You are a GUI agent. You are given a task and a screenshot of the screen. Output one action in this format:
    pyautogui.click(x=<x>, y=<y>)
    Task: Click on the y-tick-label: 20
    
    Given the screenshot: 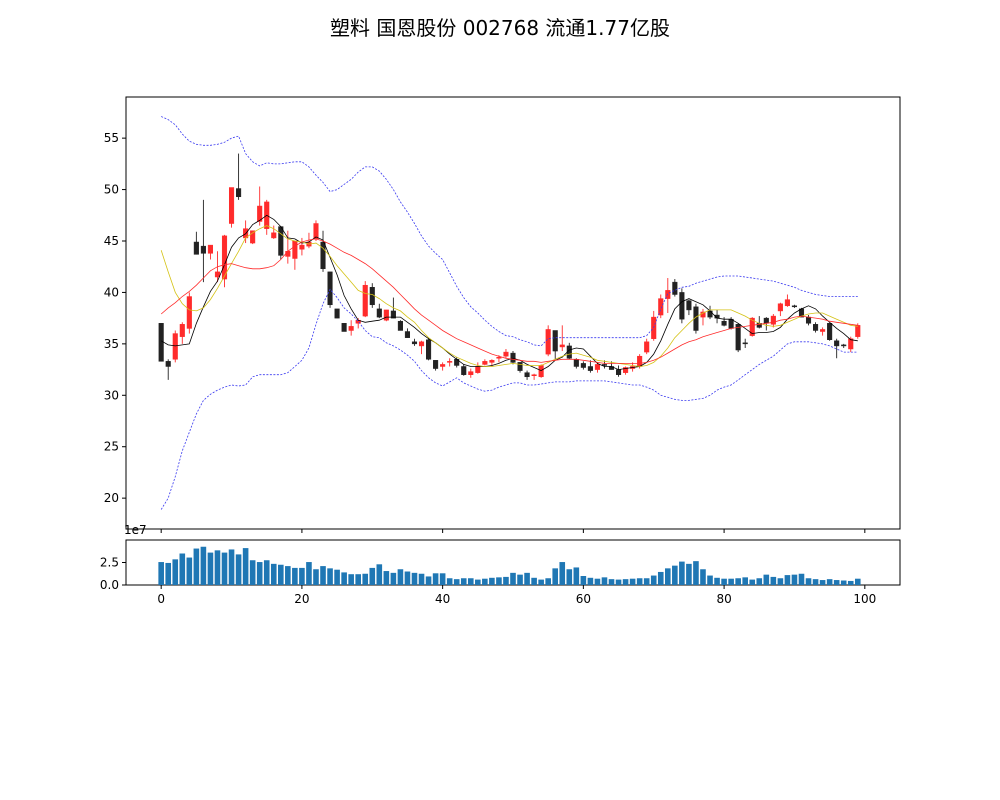 What is the action you would take?
    pyautogui.click(x=111, y=498)
    